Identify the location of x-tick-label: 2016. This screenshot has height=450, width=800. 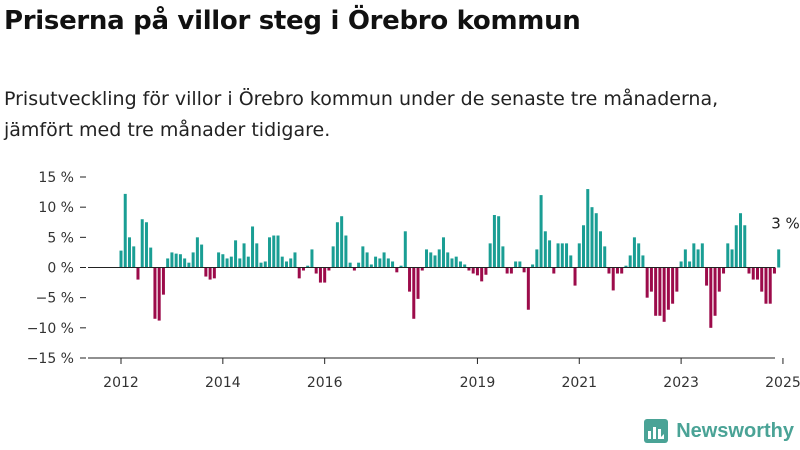
(325, 383).